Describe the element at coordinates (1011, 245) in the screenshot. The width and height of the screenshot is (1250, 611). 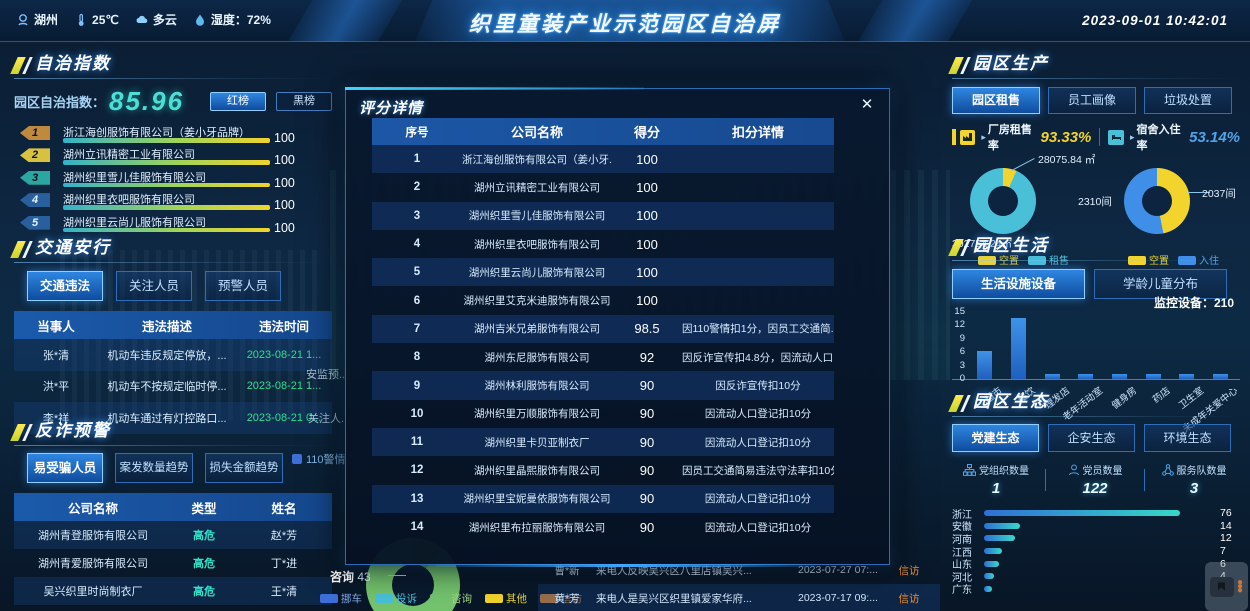
I see `section-title: 园区生活` at that location.